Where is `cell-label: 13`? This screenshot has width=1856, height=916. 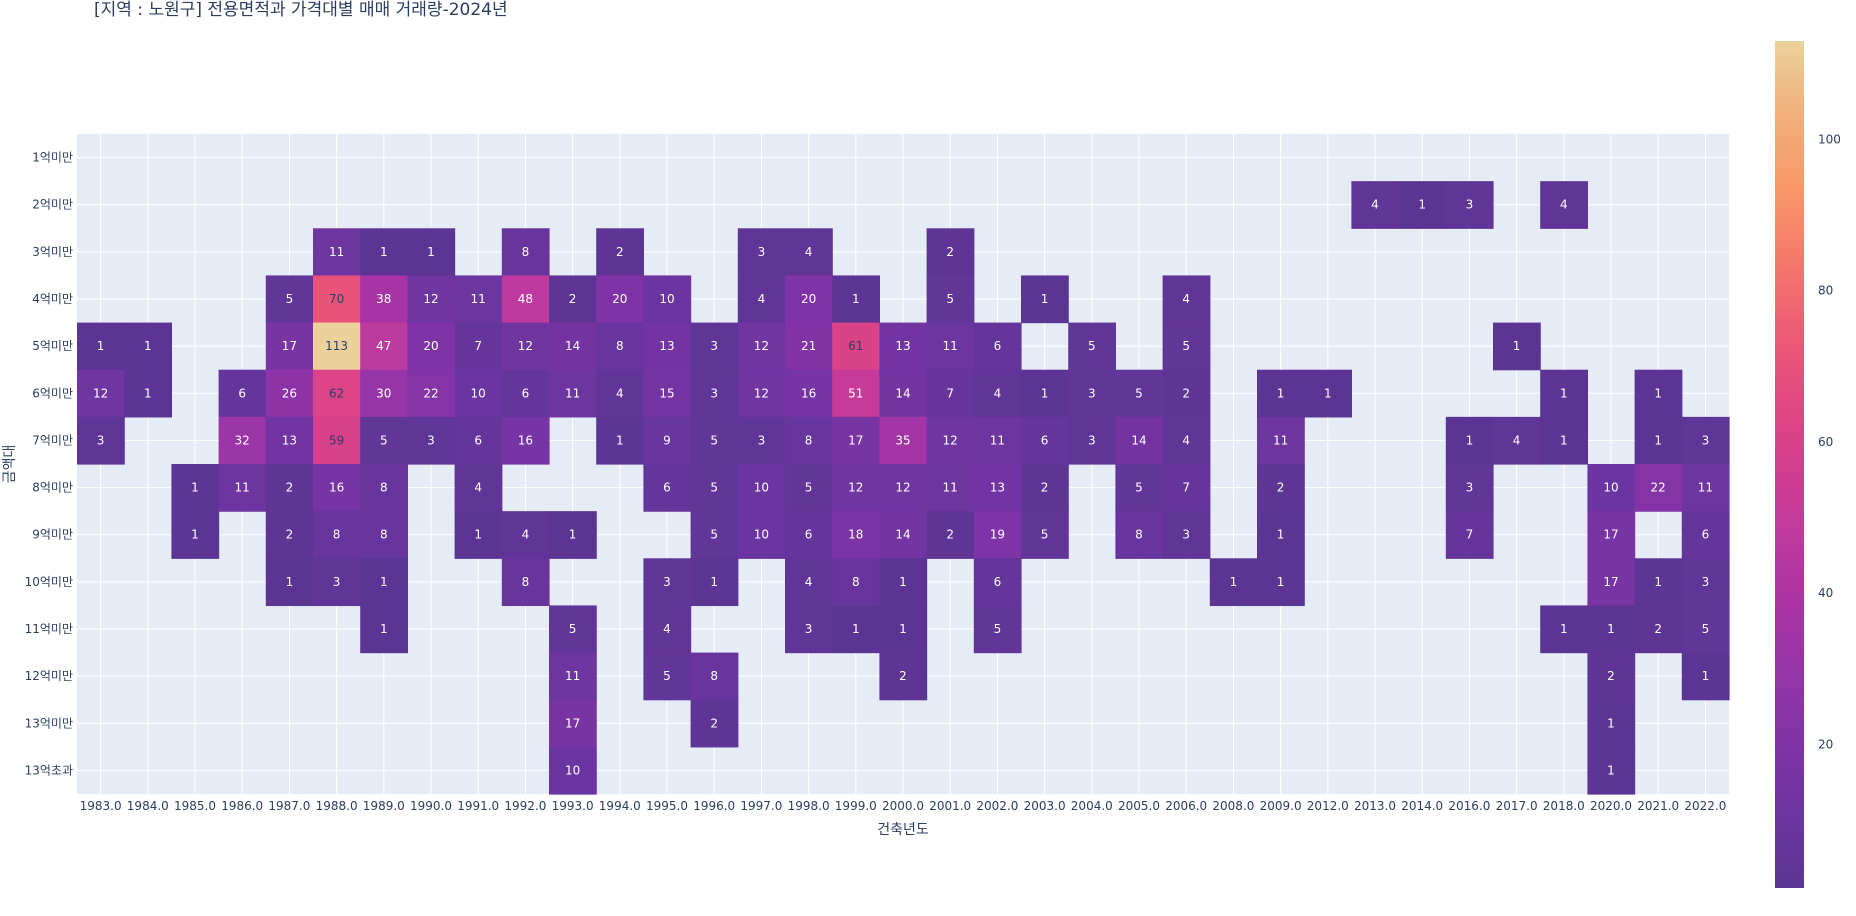 cell-label: 13 is located at coordinates (997, 488).